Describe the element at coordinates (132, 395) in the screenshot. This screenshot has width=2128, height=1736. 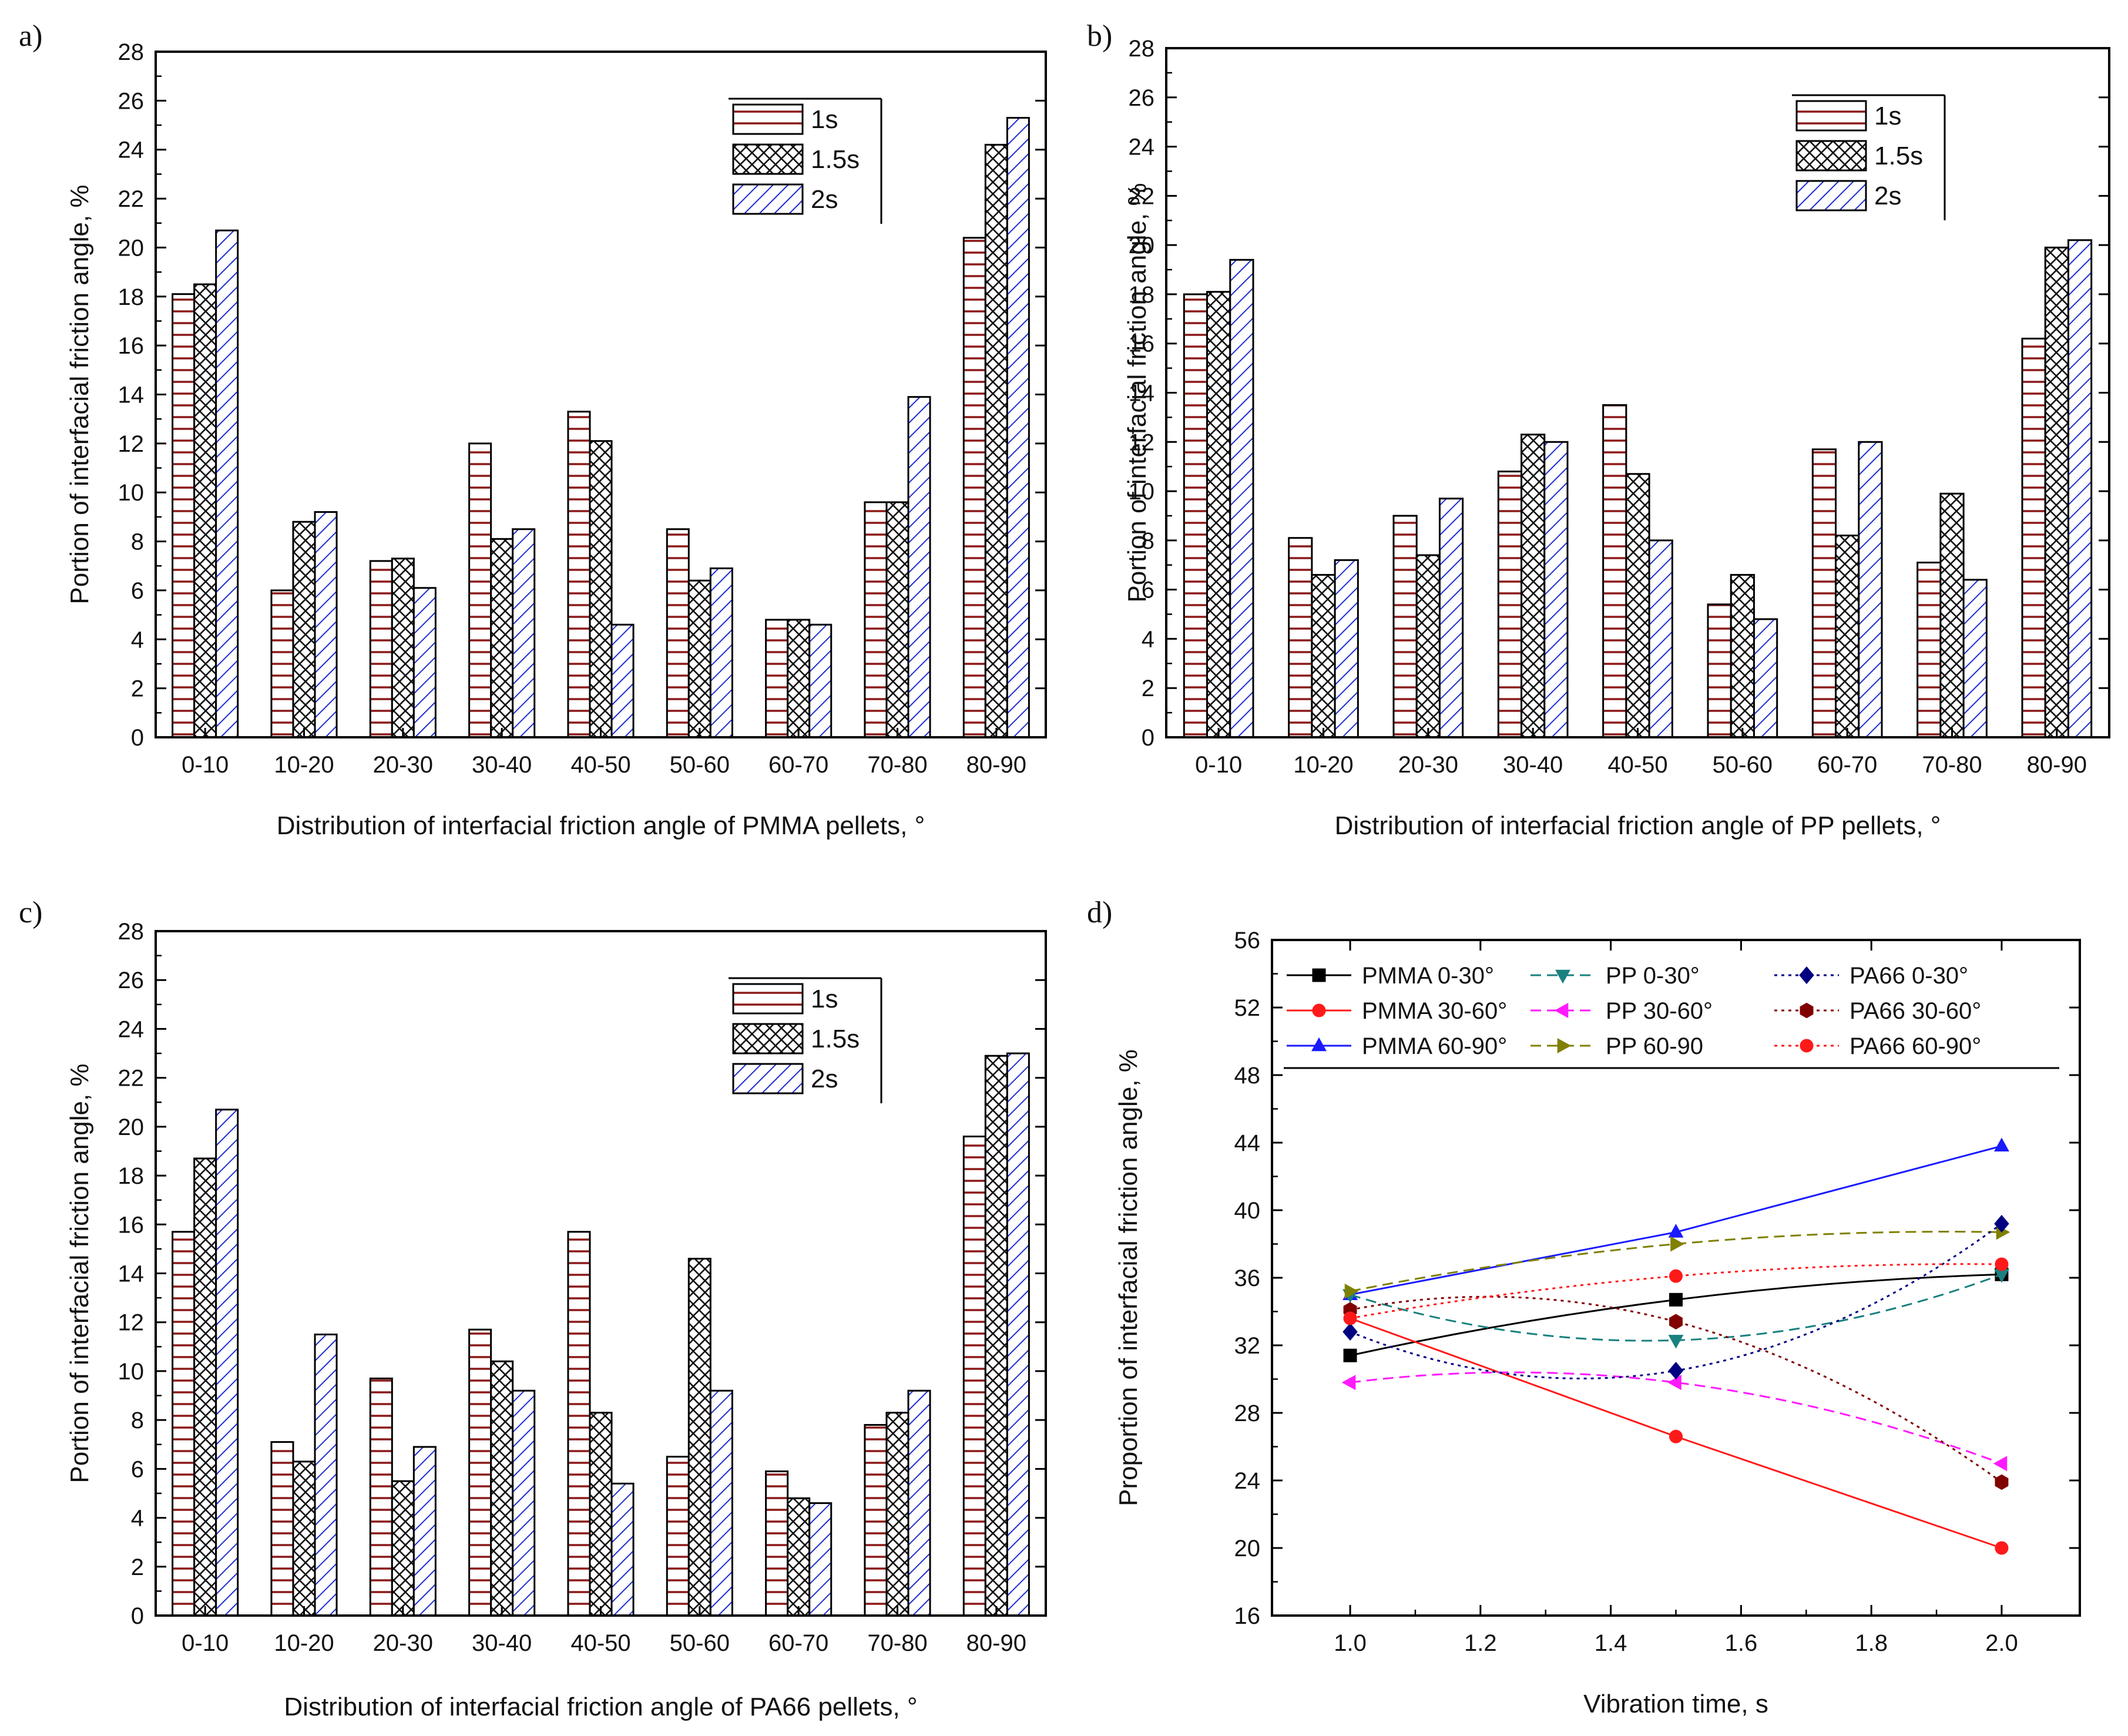
I see `y-tick-label: 14` at that location.